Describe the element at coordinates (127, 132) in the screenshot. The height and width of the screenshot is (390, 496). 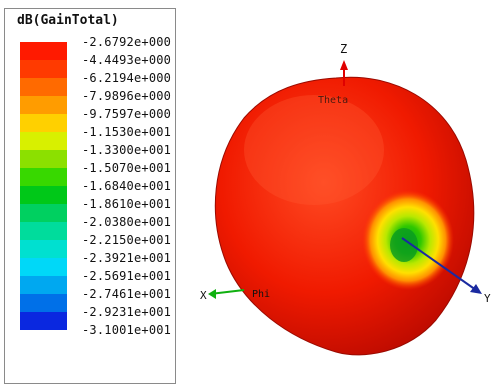
I see `legend-tick-label: -1.1530e+001` at that location.